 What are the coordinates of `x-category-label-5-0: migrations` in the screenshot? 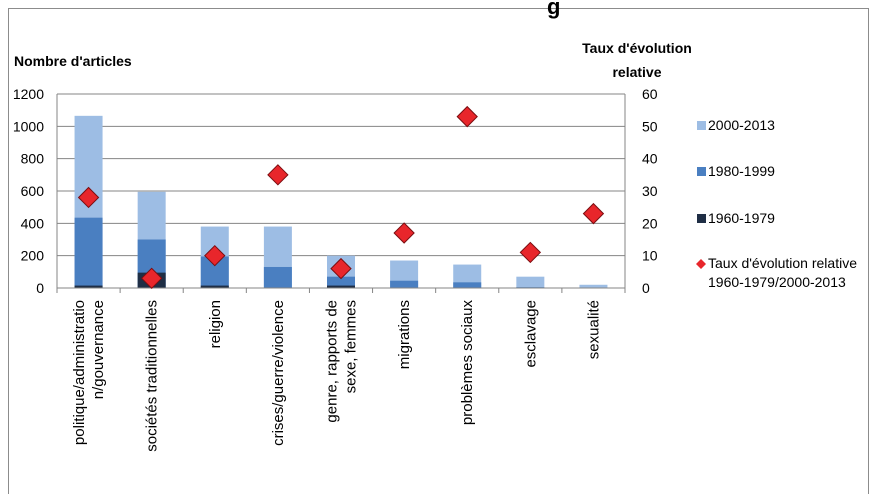 It's located at (404, 334).